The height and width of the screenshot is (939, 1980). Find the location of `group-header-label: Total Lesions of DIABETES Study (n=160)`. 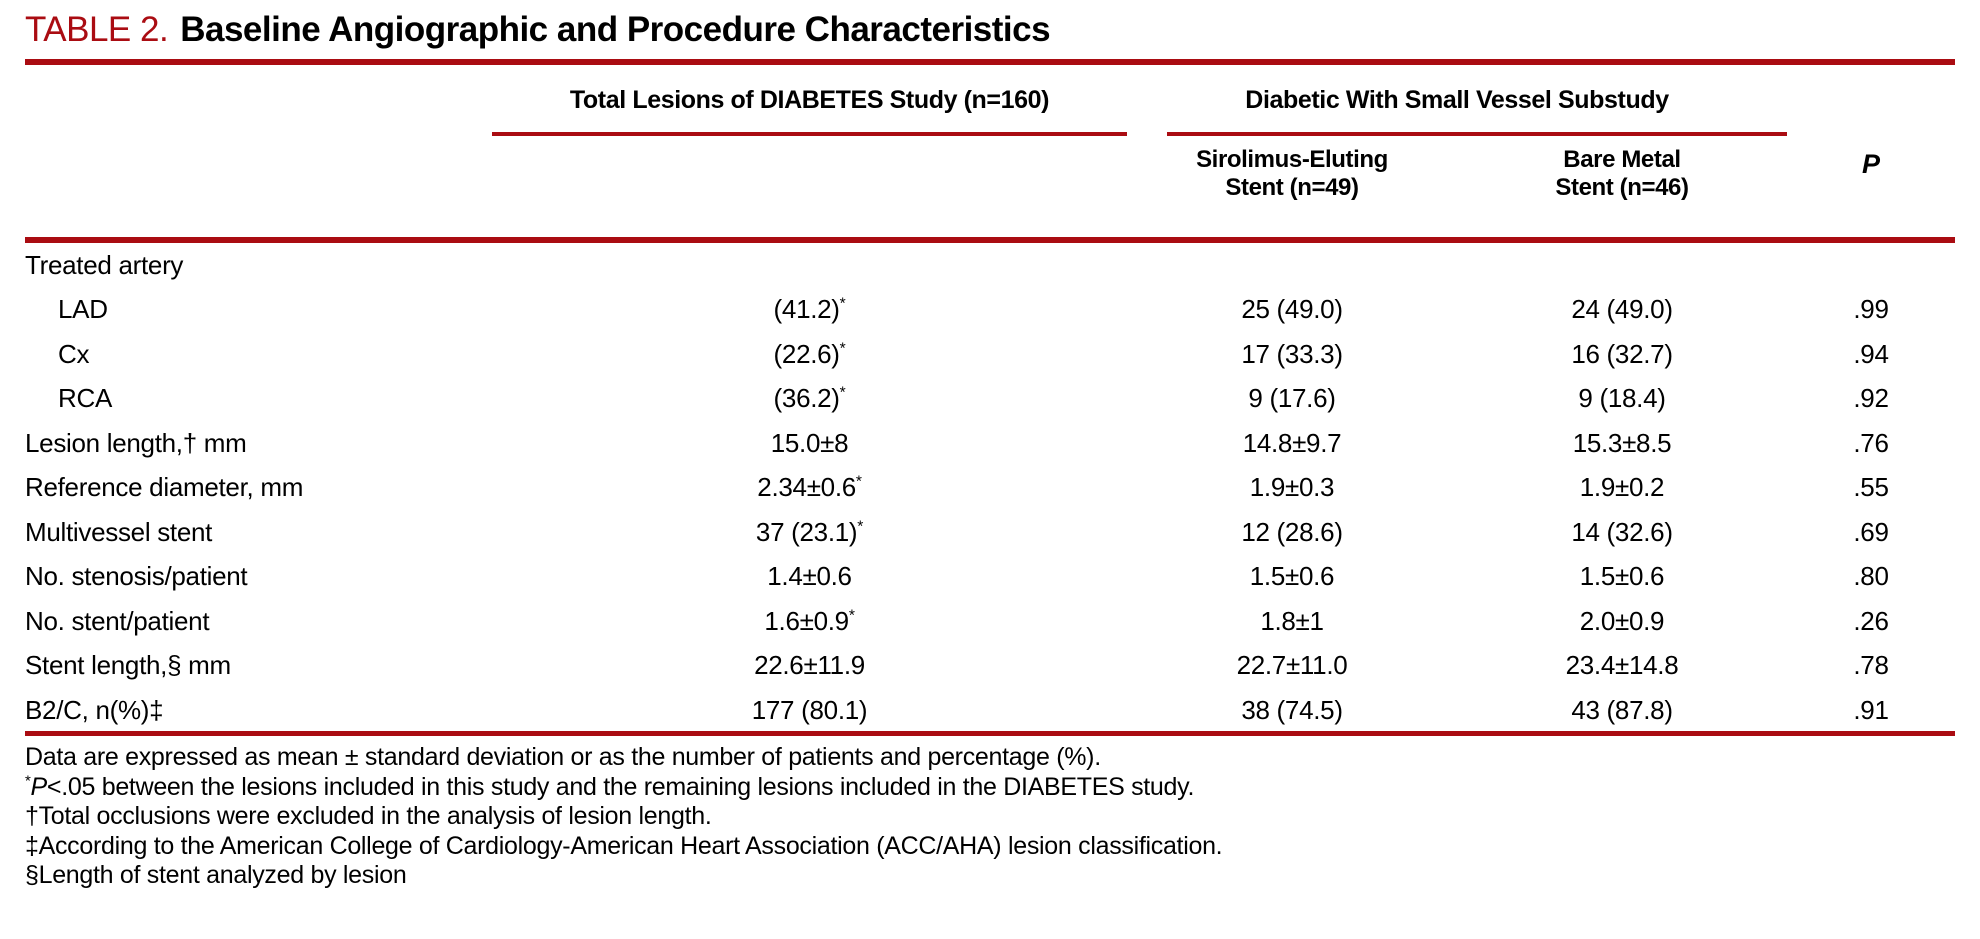

group-header-label: Total Lesions of DIABETES Study (n=160) is located at coordinates (809, 100).